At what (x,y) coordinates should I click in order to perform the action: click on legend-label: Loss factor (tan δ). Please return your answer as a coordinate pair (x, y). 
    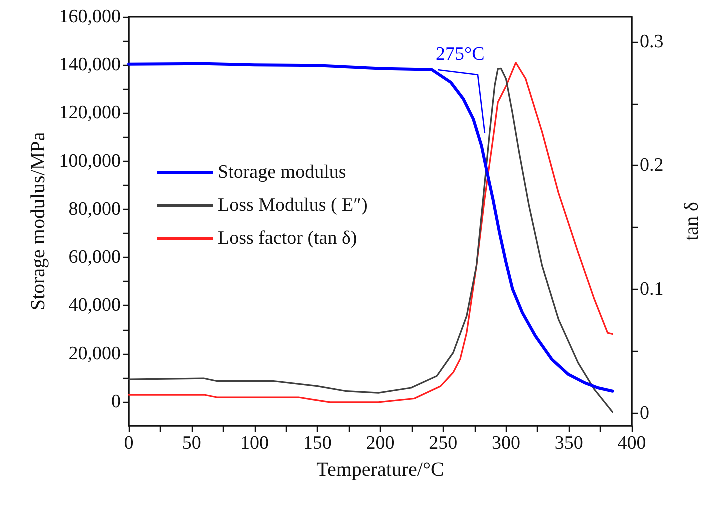
    Looking at the image, I should click on (288, 238).